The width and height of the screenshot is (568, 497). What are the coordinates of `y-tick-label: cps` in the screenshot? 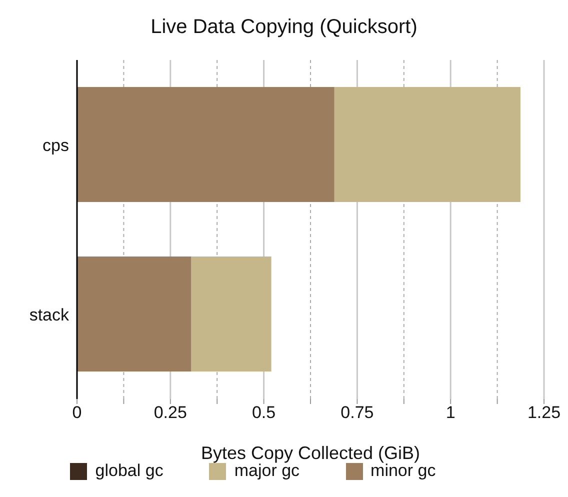 It's located at (55, 145).